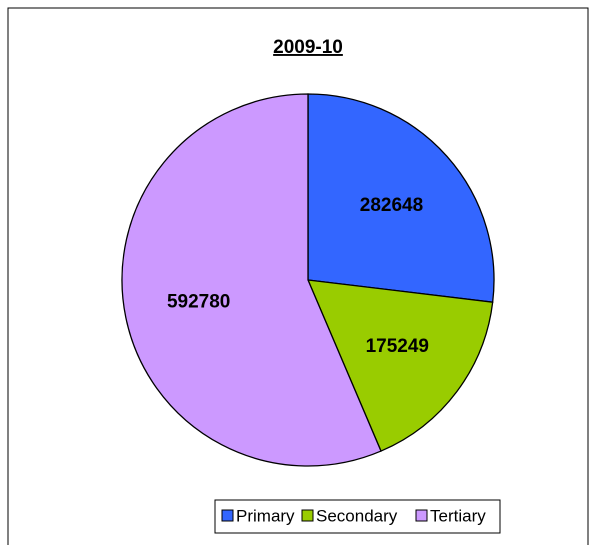 This screenshot has height=550, width=597. What do you see at coordinates (391, 205) in the screenshot?
I see `data-label: 282648` at bounding box center [391, 205].